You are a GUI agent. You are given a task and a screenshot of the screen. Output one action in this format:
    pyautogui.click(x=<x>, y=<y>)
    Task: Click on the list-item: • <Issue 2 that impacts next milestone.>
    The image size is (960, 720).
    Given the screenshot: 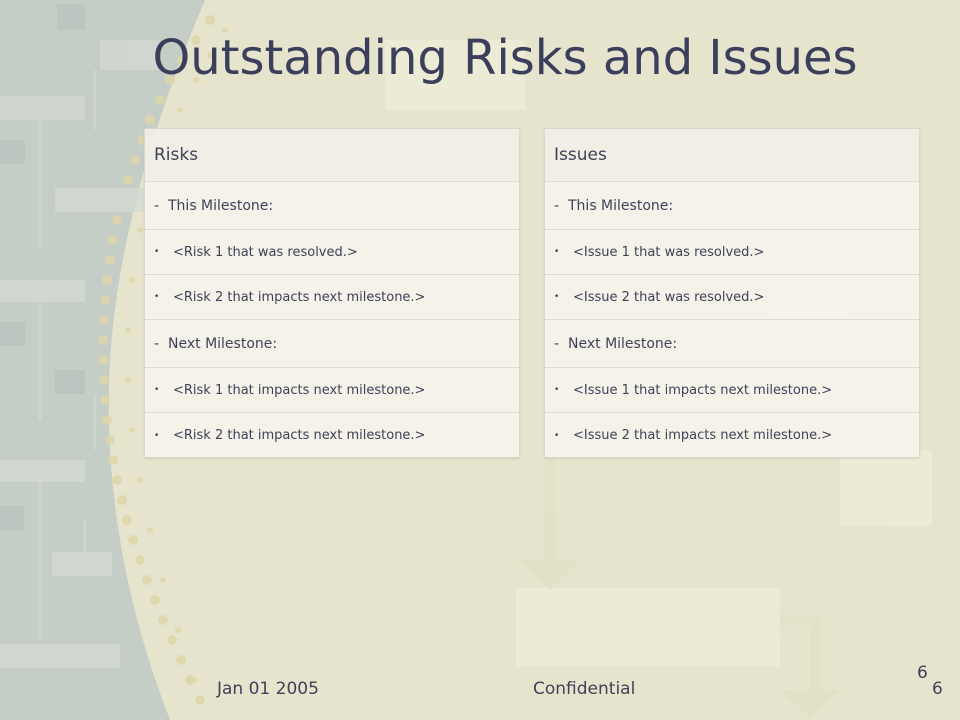 What is the action you would take?
    pyautogui.click(x=732, y=435)
    